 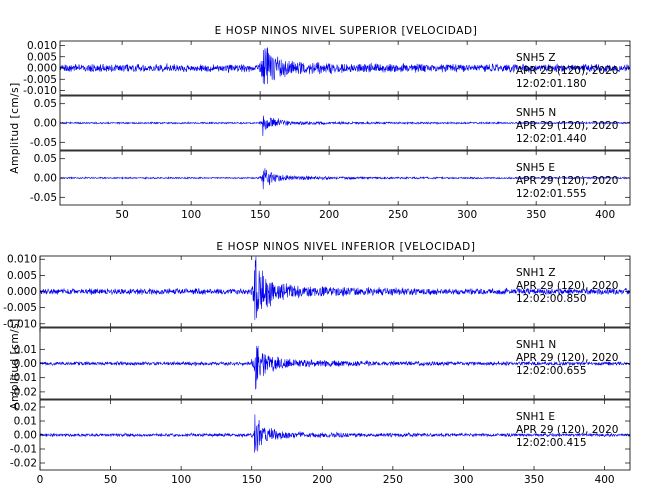 What do you see at coordinates (25, 408) in the screenshot?
I see `y-tick-label: 0.02` at bounding box center [25, 408].